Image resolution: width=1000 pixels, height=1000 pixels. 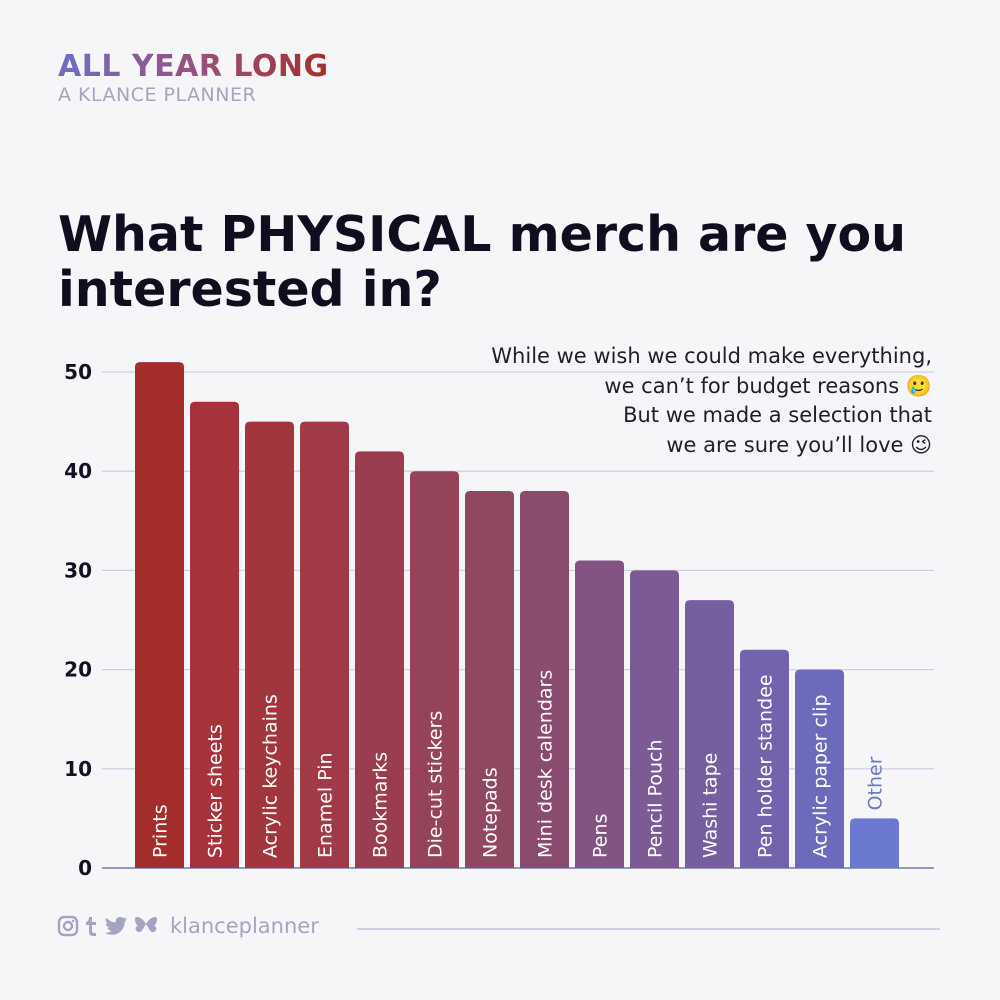 I want to click on instagram-icon, so click(x=68, y=926).